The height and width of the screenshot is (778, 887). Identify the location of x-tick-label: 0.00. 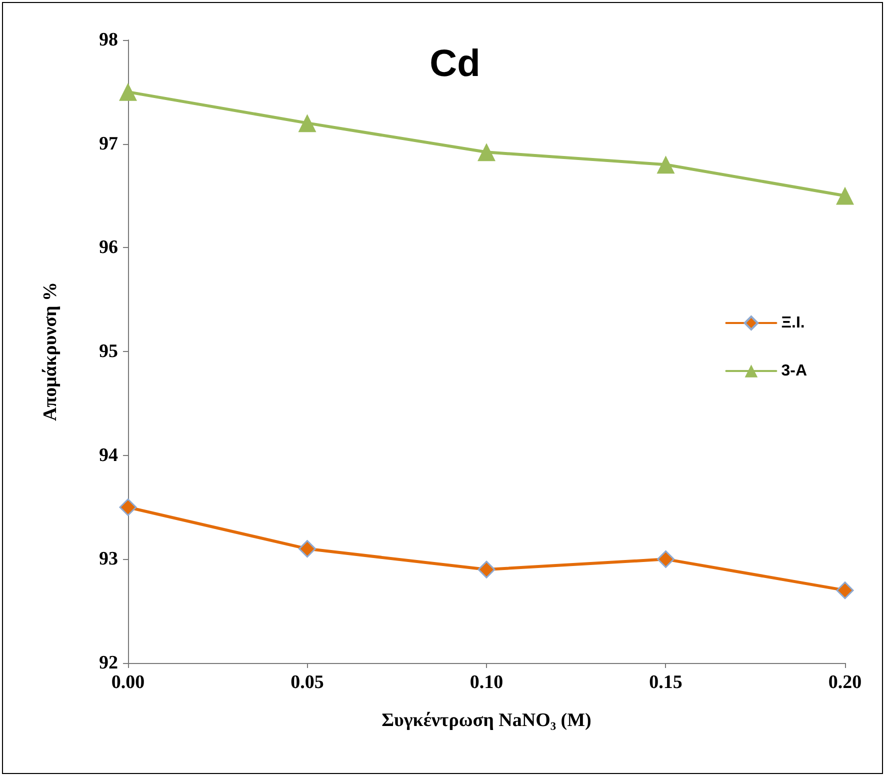
(128, 682).